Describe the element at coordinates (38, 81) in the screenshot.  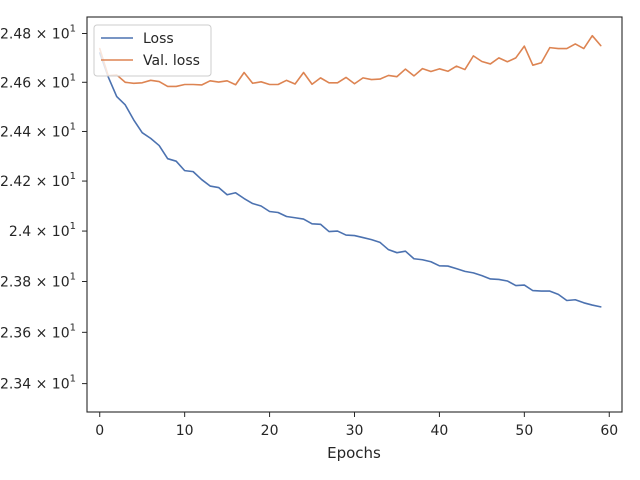
I see `y-tick-label: 2.46 × 10¹` at that location.